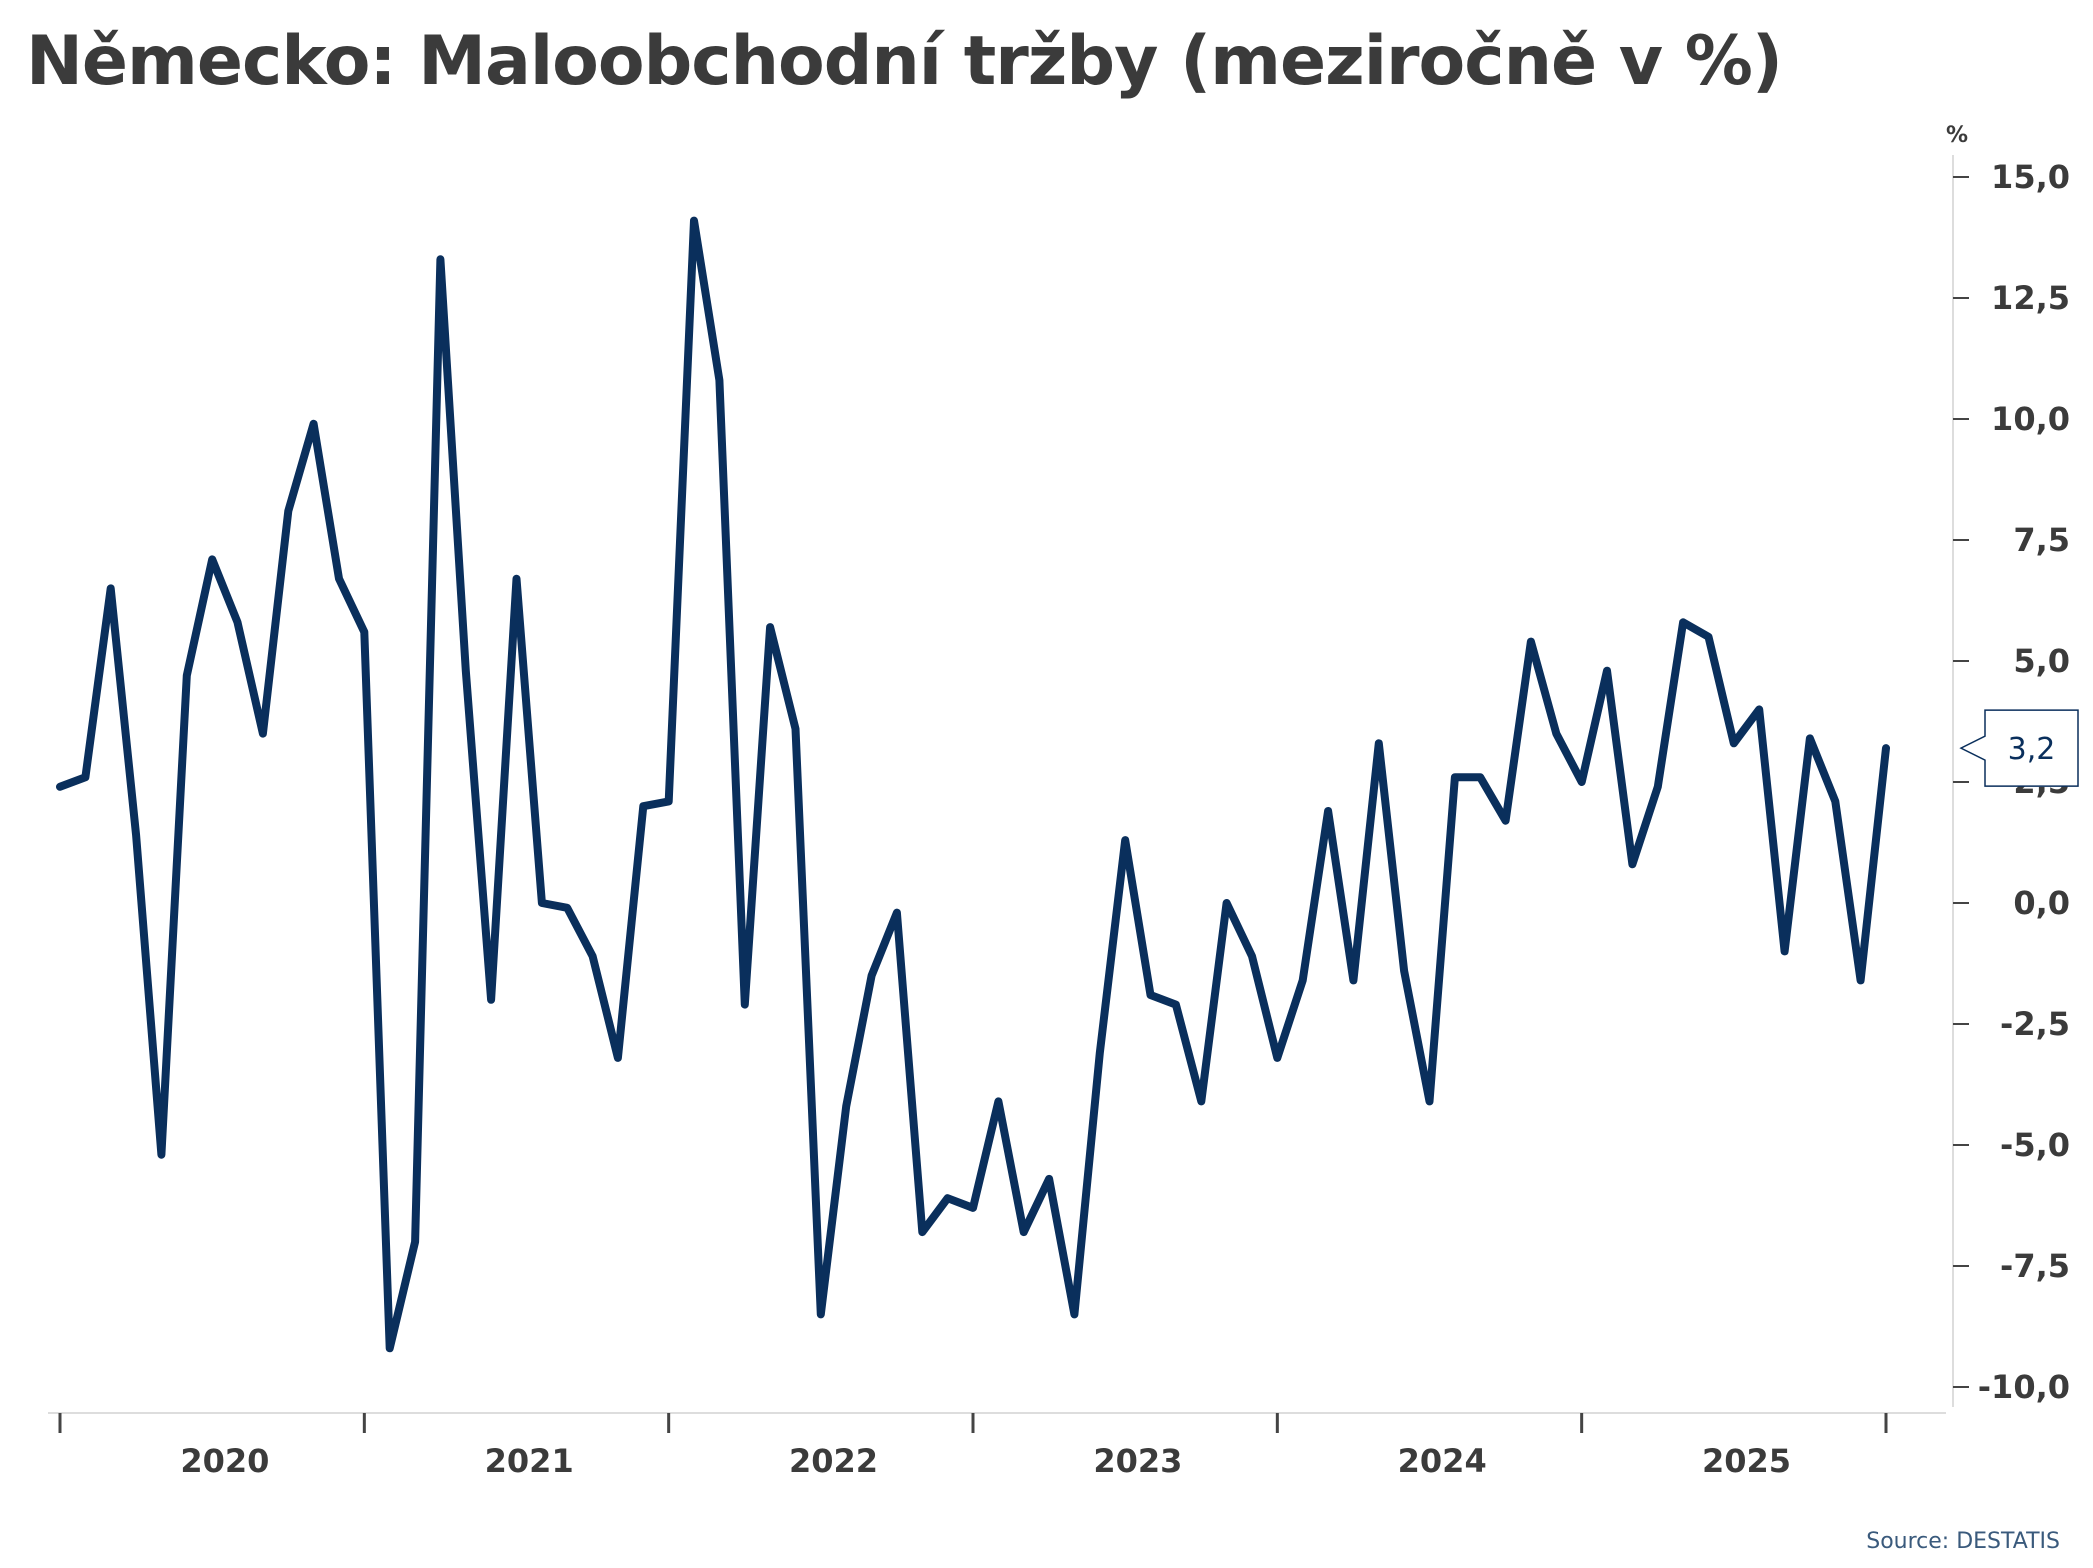 Image resolution: width=2093 pixels, height=1568 pixels. Describe the element at coordinates (2041, 540) in the screenshot. I see `y-tick-label: 7,5` at that location.